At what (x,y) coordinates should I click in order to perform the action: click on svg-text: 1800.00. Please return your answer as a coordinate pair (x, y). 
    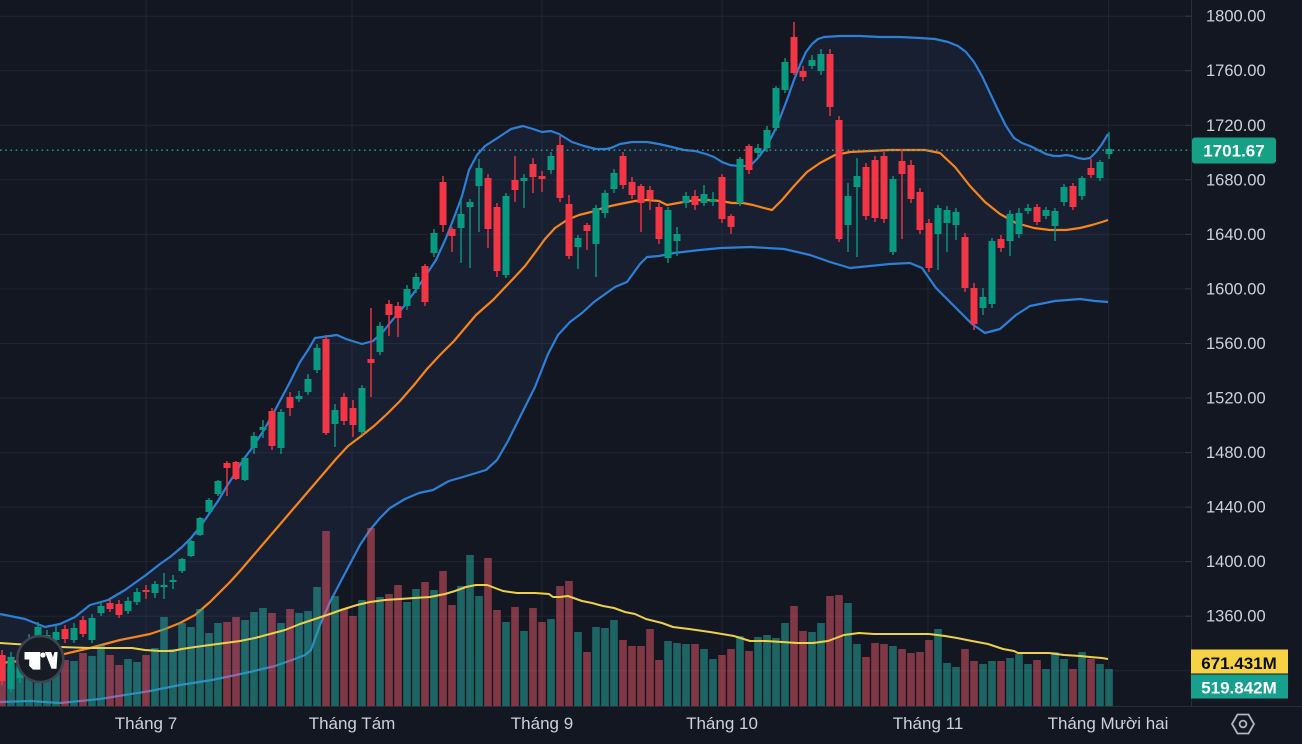
    Looking at the image, I should click on (1236, 17).